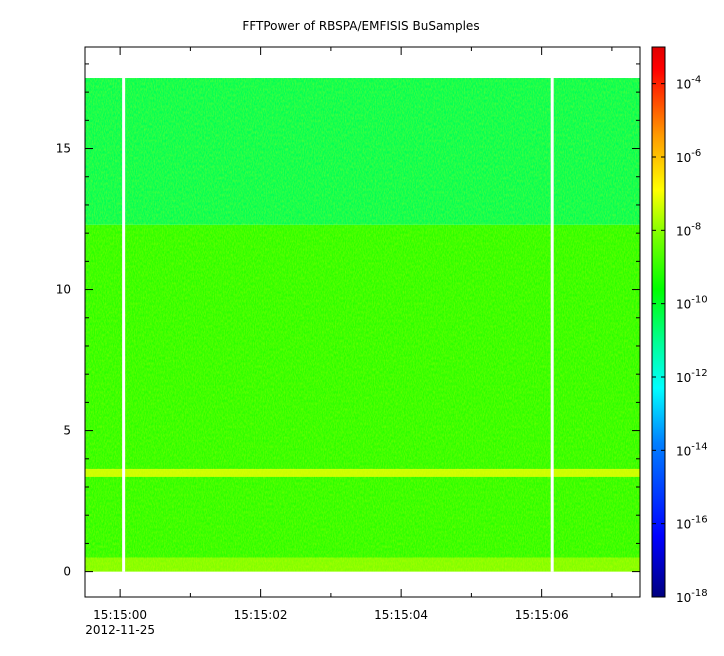 The image size is (724, 656). Describe the element at coordinates (360, 26) in the screenshot. I see `chart-title: FFTPower of RBSPA/EMFISIS BuSamples` at that location.